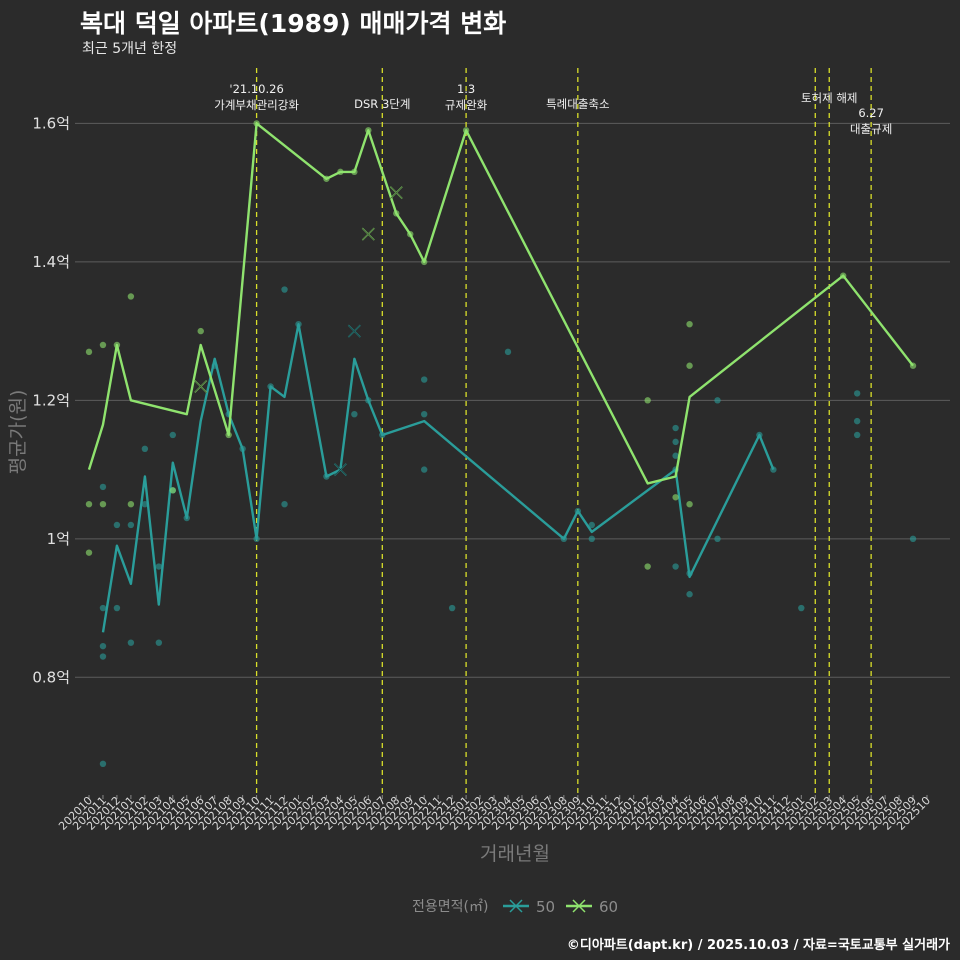 Image resolution: width=960 pixels, height=960 pixels. Describe the element at coordinates (256, 89) in the screenshot. I see `policy-label: '21.10.26` at that location.